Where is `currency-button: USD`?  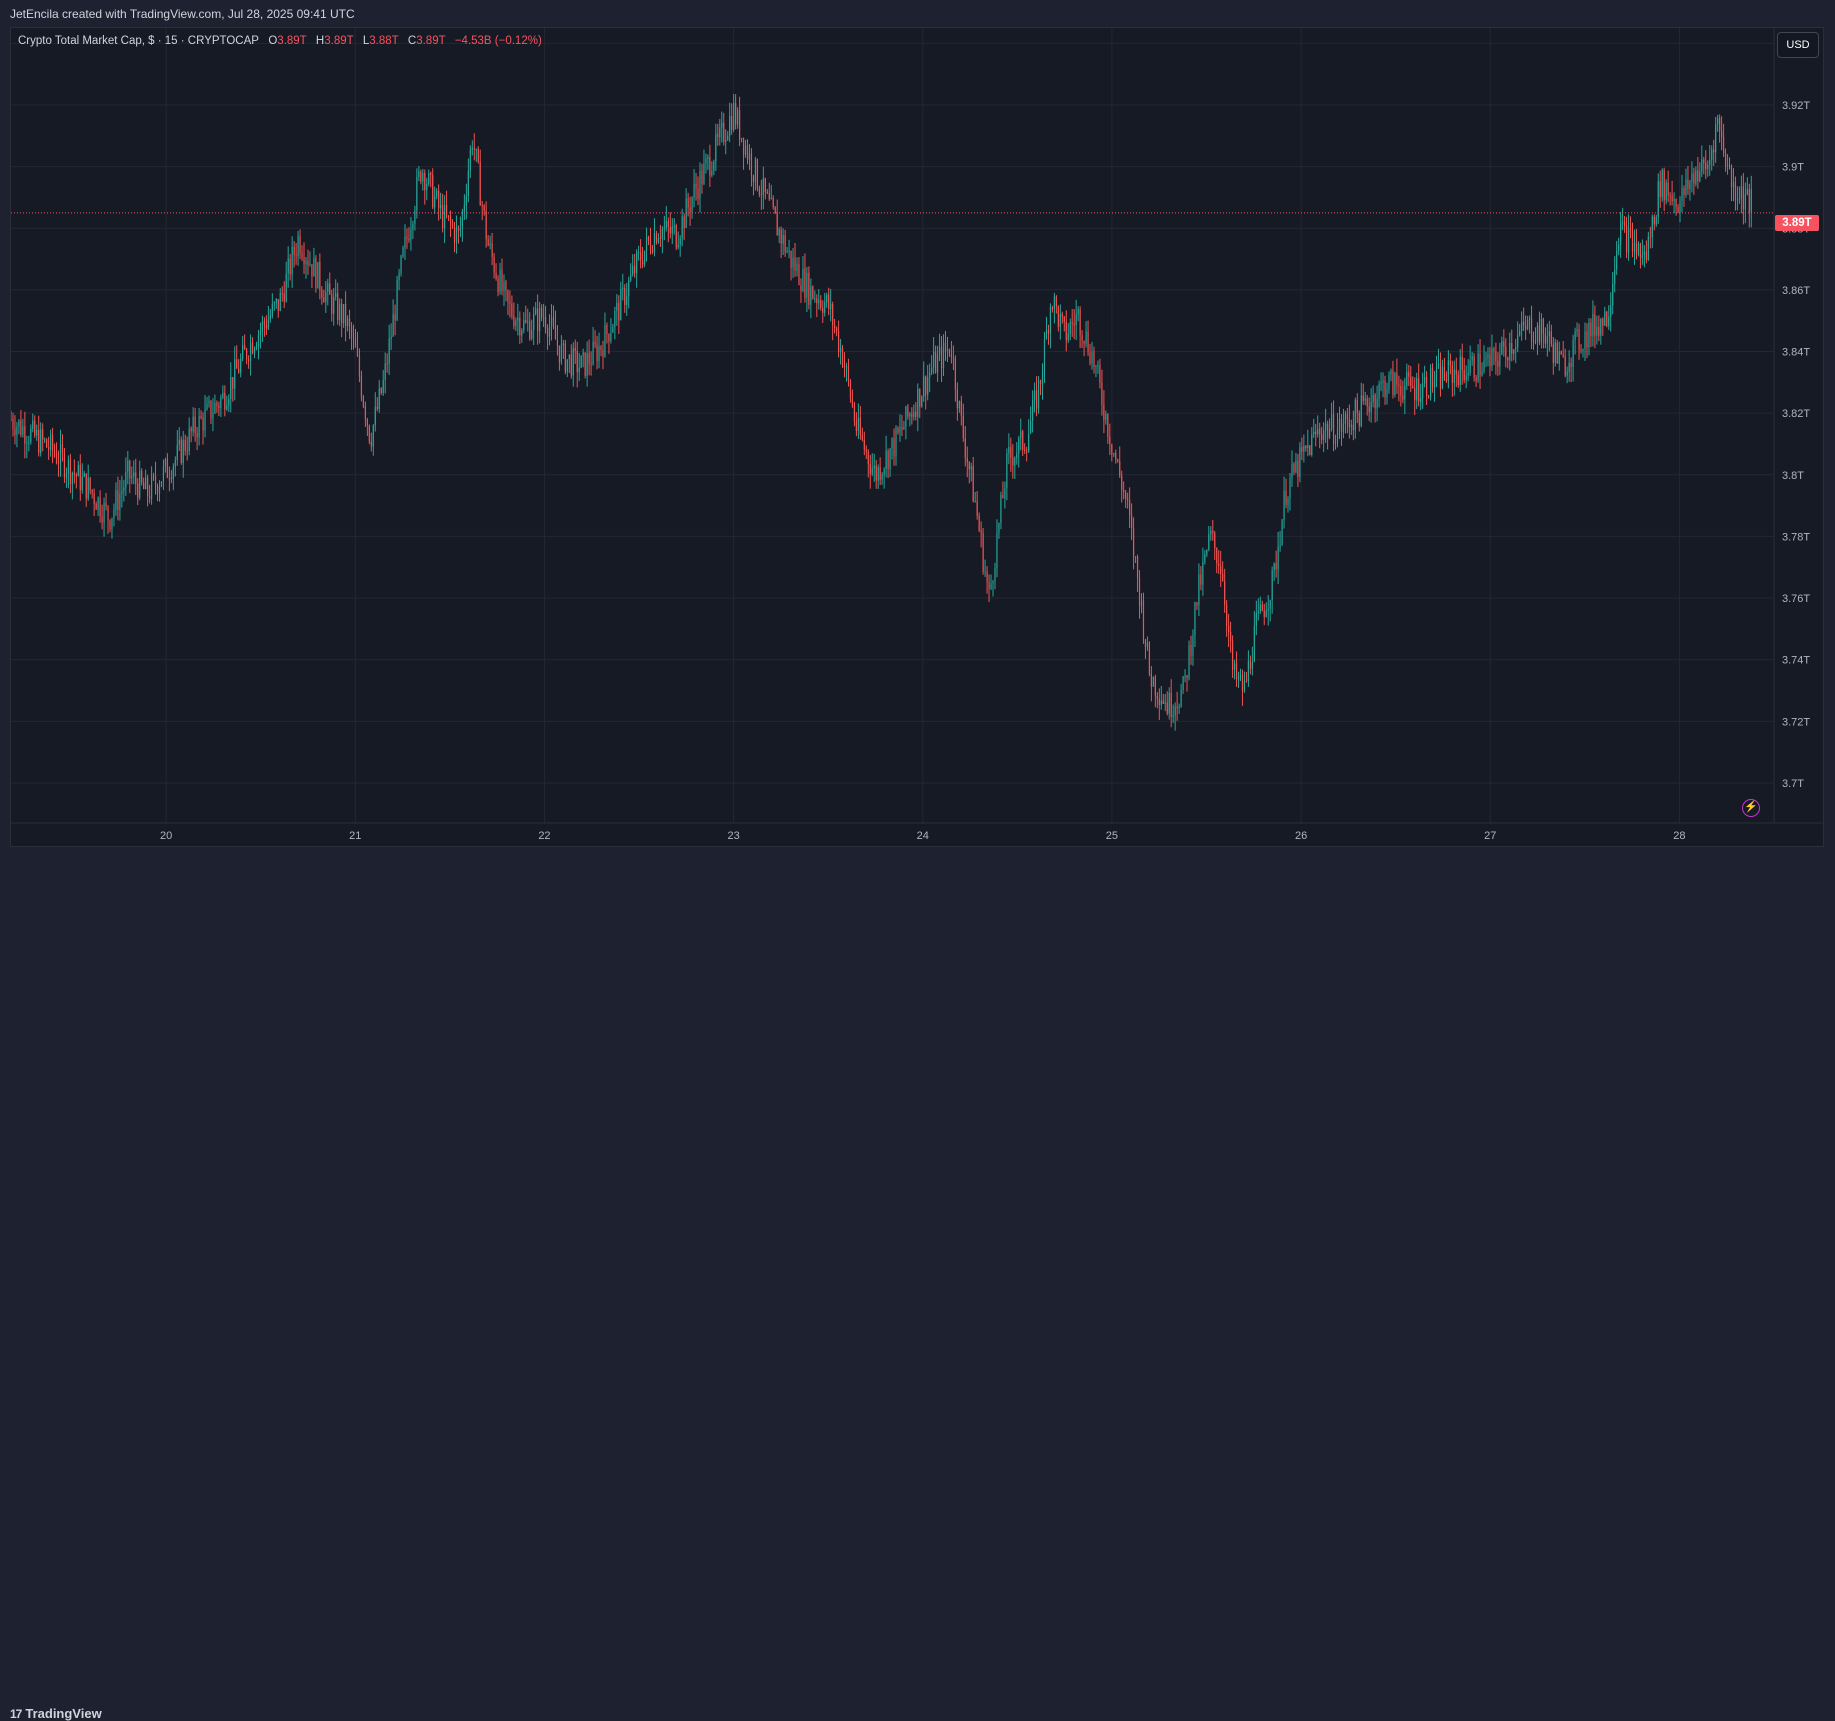 currency-button: USD is located at coordinates (1798, 45).